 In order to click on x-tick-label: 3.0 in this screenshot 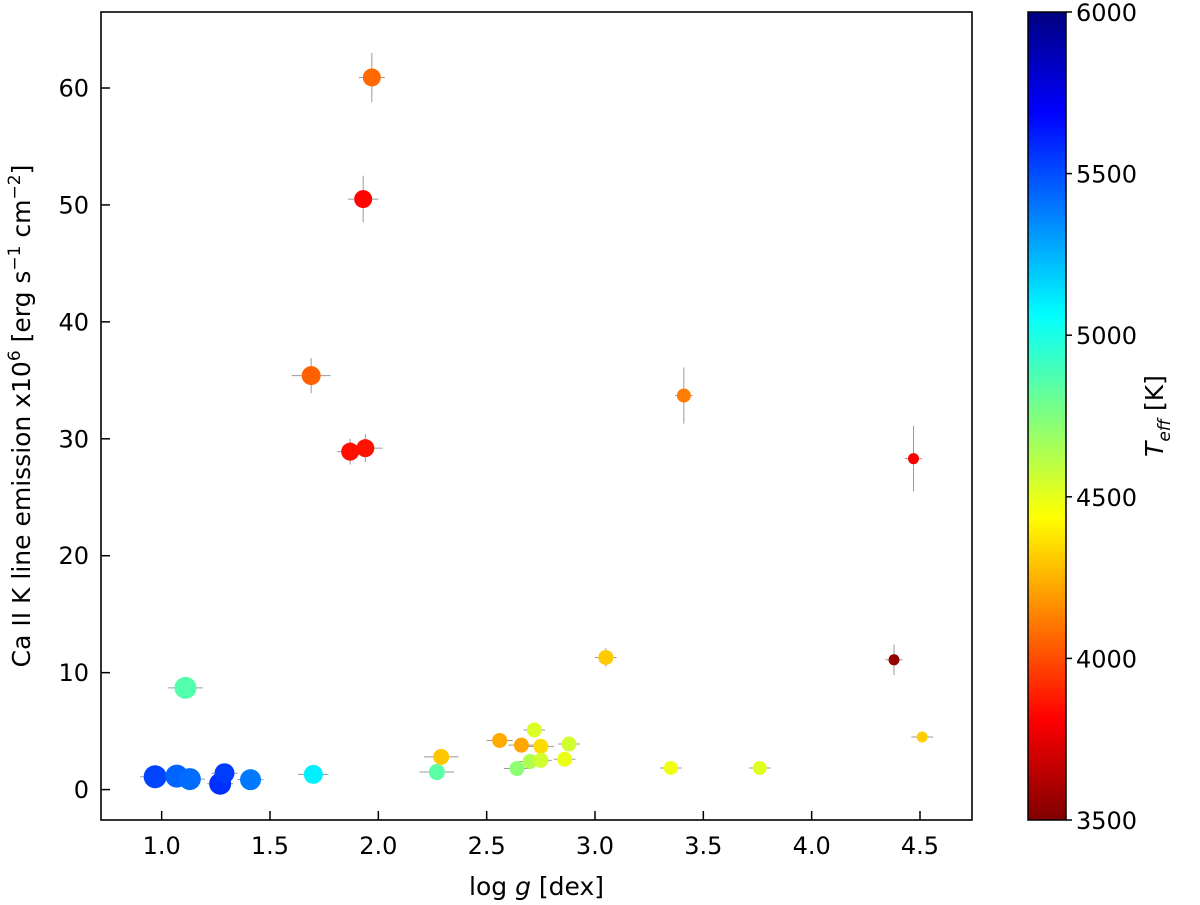, I will do `click(595, 846)`.